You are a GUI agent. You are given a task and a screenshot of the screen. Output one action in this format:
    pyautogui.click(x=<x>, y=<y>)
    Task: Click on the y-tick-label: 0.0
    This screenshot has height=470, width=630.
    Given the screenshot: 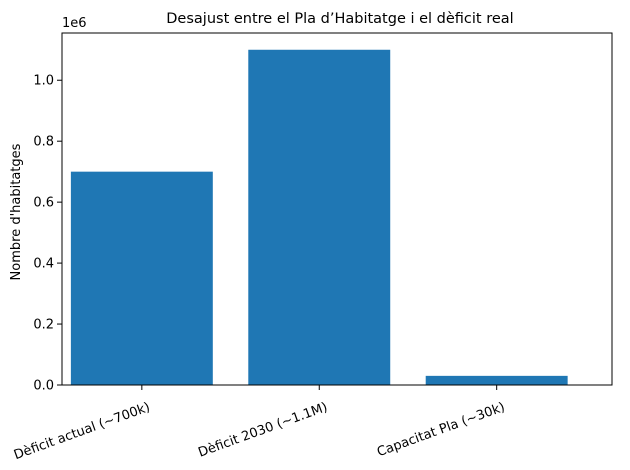 What is the action you would take?
    pyautogui.click(x=43, y=386)
    